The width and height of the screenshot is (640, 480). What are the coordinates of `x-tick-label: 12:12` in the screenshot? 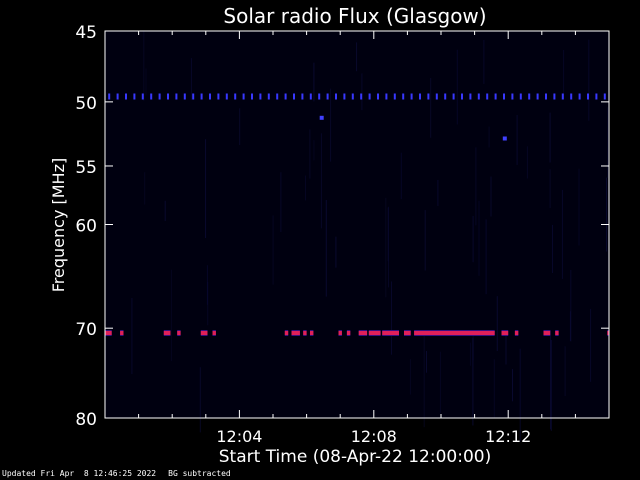 It's located at (508, 436).